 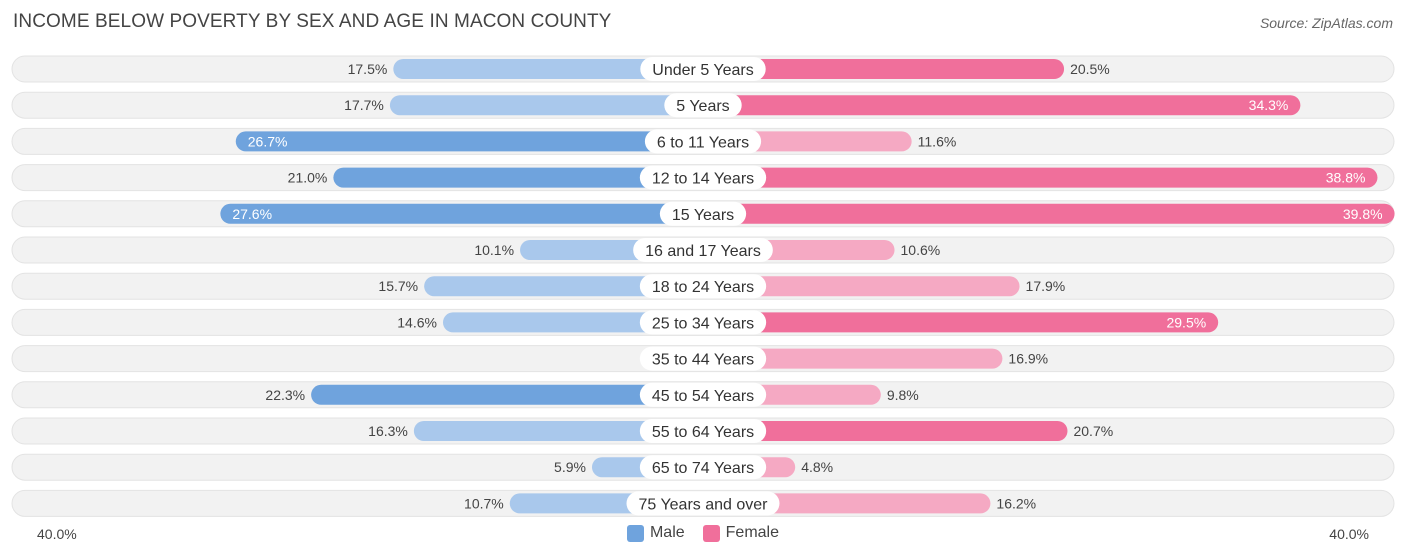 I want to click on category-label: 15 Years, so click(x=703, y=215).